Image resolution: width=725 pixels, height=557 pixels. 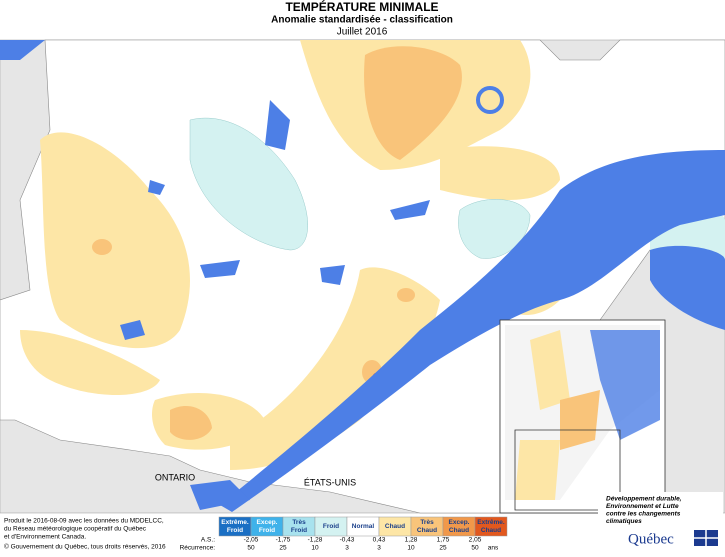 I want to click on as-value: -2,05, so click(x=251, y=540).